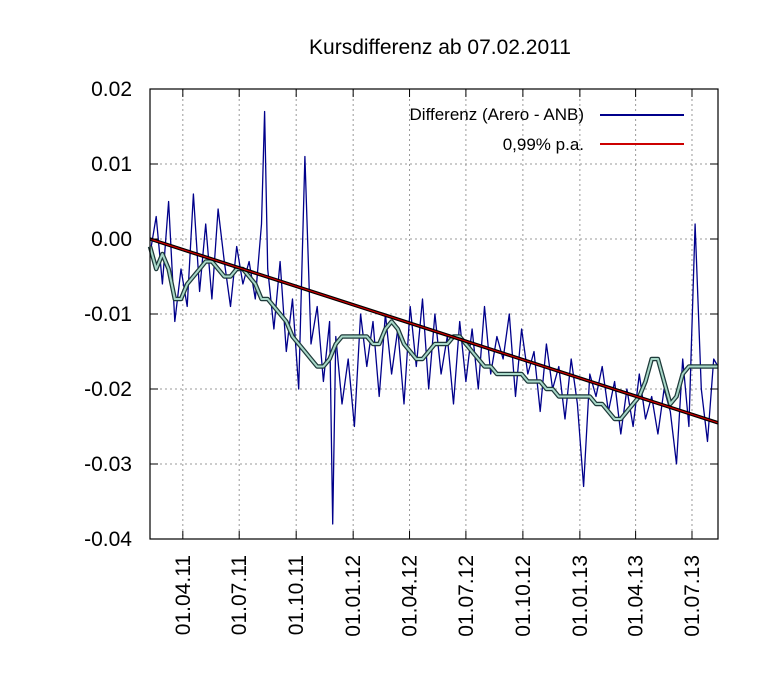  I want to click on y-tick-label: -0.03, so click(108, 464).